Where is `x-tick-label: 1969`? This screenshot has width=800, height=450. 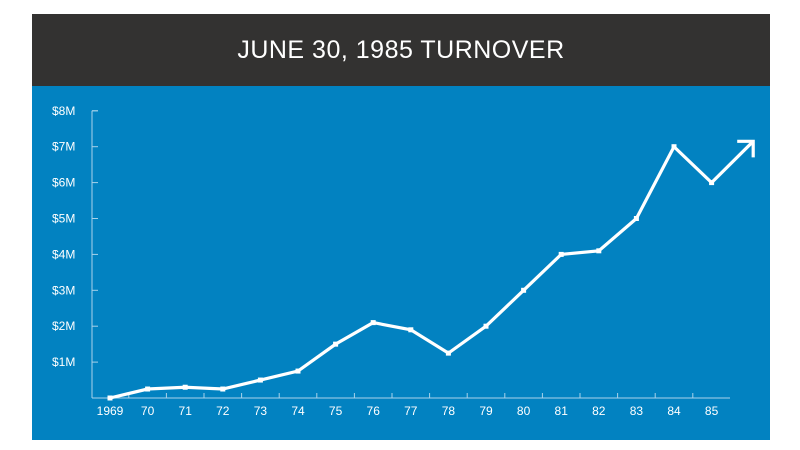 x-tick-label: 1969 is located at coordinates (110, 411).